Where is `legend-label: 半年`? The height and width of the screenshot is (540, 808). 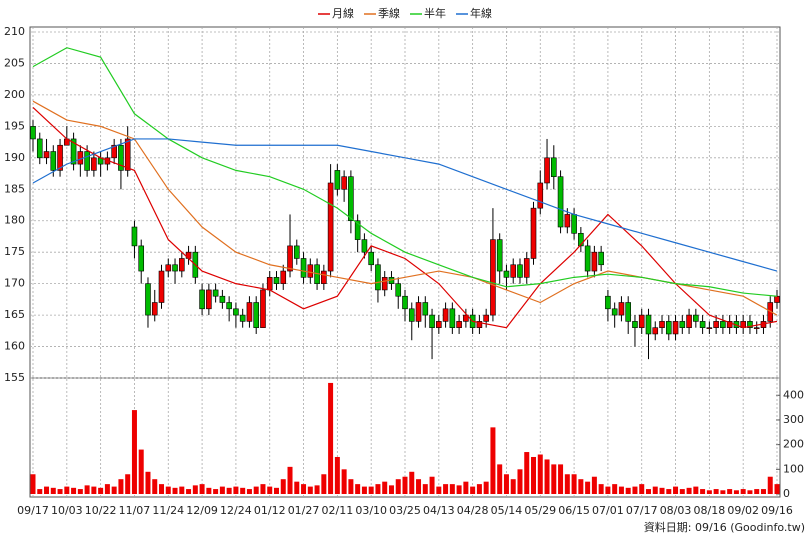 legend-label: 半年 is located at coordinates (435, 13).